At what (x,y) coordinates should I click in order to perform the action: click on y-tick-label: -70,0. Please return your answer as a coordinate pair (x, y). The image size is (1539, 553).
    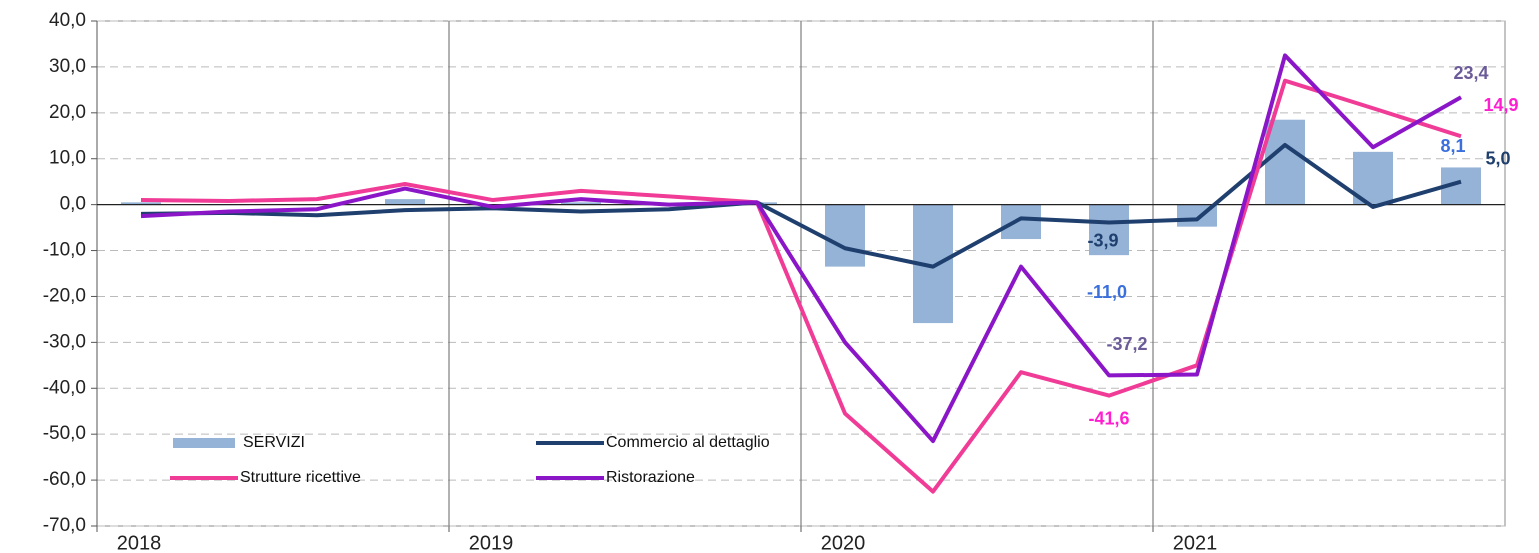
    Looking at the image, I should click on (64, 525).